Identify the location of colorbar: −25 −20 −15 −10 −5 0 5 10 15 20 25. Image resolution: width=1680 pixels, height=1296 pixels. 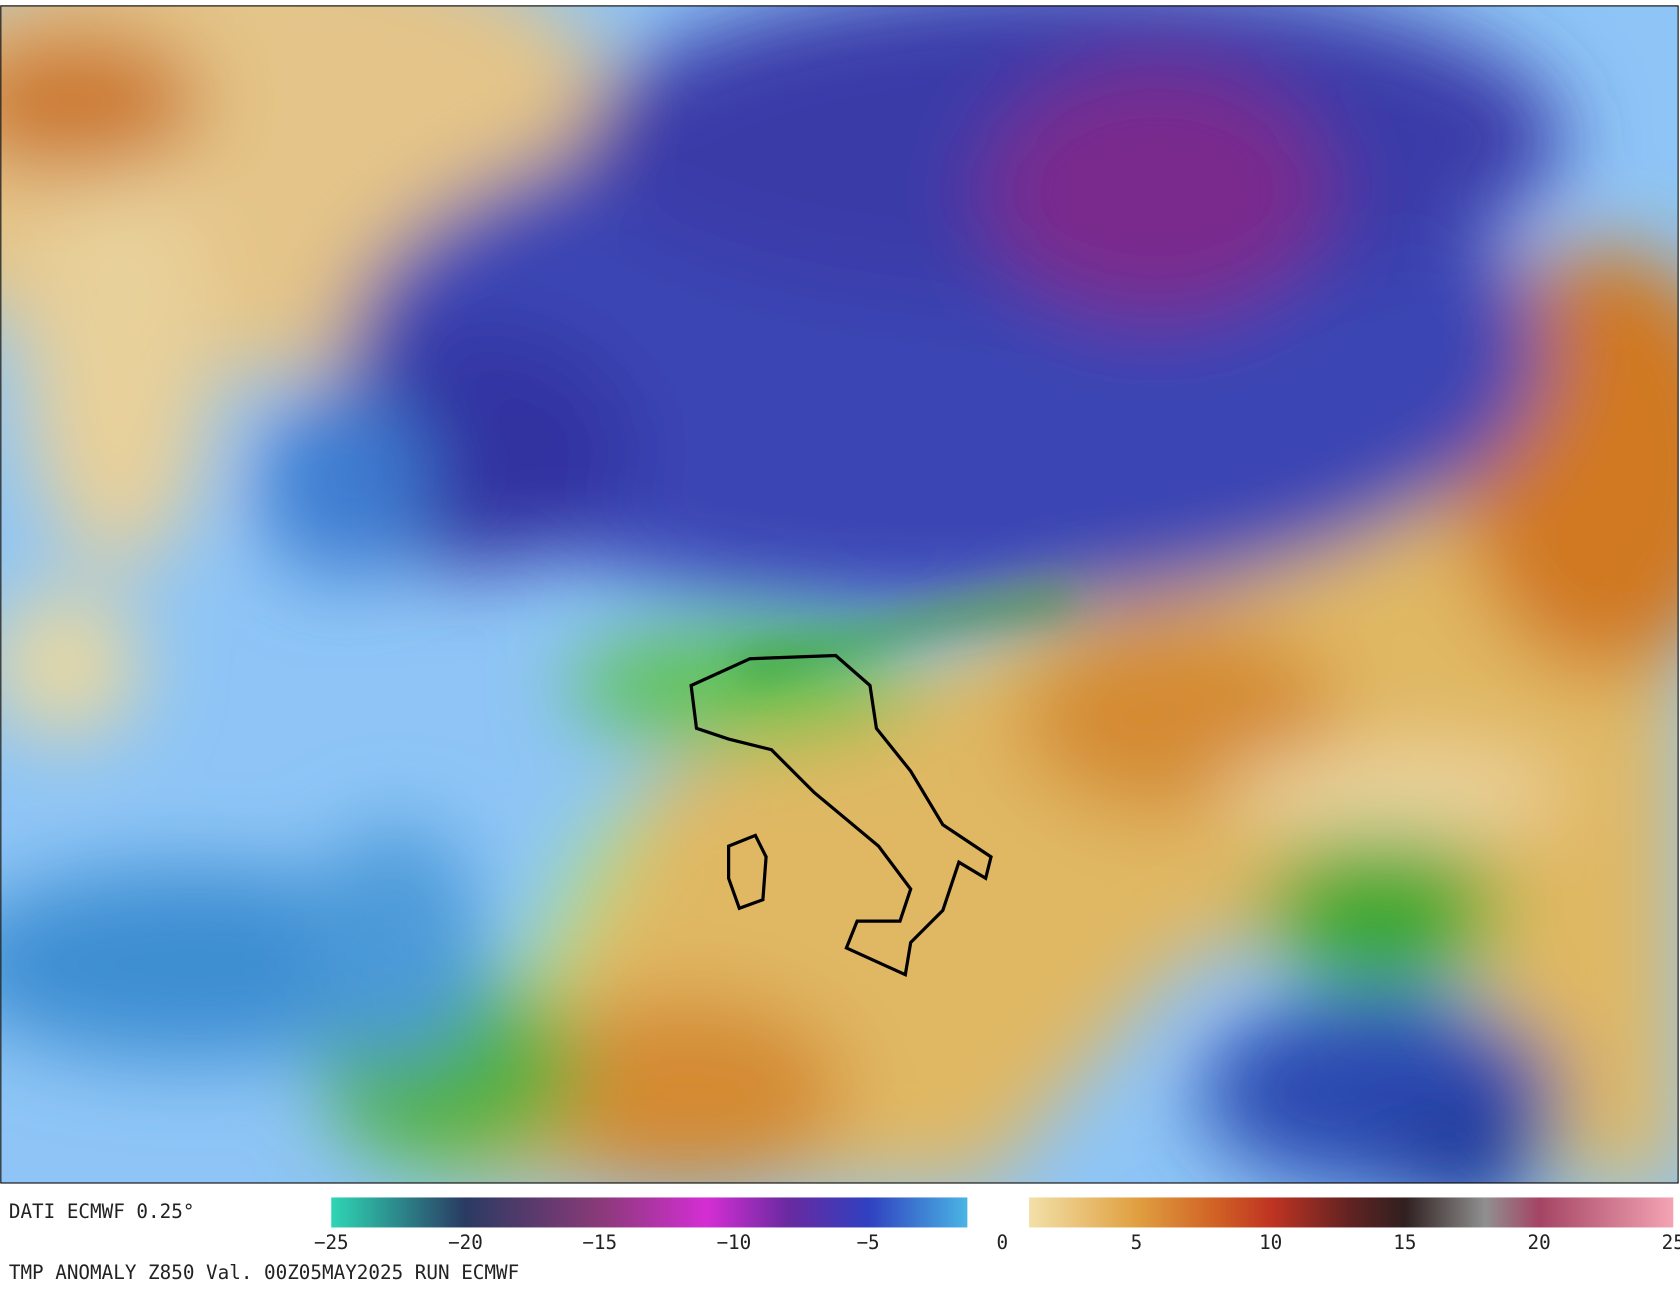
(997, 1225).